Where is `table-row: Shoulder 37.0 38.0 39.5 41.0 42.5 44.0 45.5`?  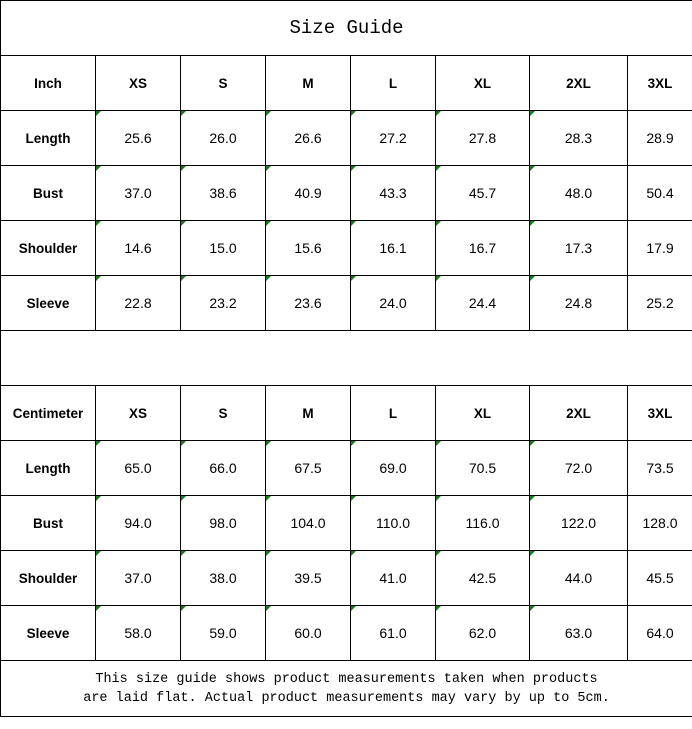
table-row: Shoulder 37.0 38.0 39.5 41.0 42.5 44.0 45.5 is located at coordinates (346, 578).